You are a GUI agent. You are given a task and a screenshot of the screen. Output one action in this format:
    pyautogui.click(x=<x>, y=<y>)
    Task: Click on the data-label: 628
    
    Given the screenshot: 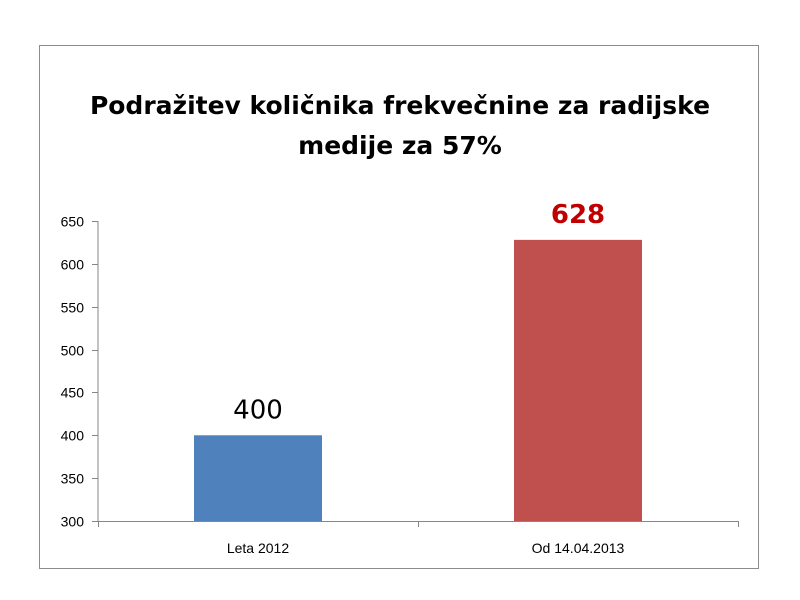 What is the action you would take?
    pyautogui.click(x=578, y=215)
    